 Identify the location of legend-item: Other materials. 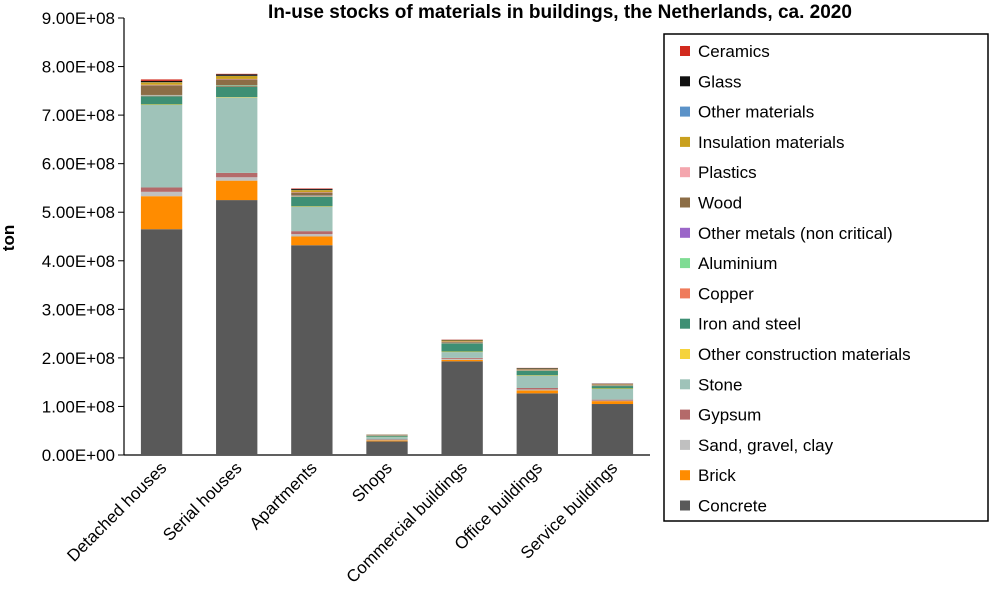
(747, 112).